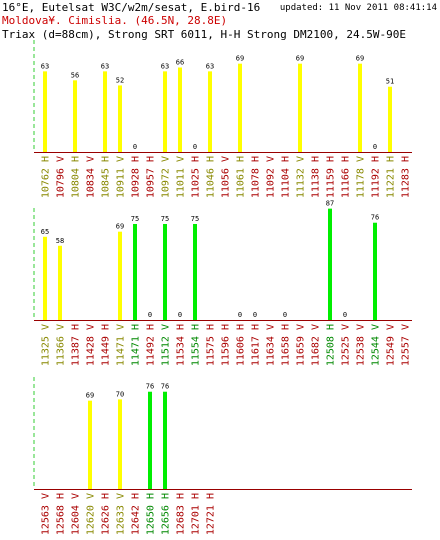 The image size is (440, 540). I want to click on tick-label-10928-H: 10928 H, so click(136, 177).